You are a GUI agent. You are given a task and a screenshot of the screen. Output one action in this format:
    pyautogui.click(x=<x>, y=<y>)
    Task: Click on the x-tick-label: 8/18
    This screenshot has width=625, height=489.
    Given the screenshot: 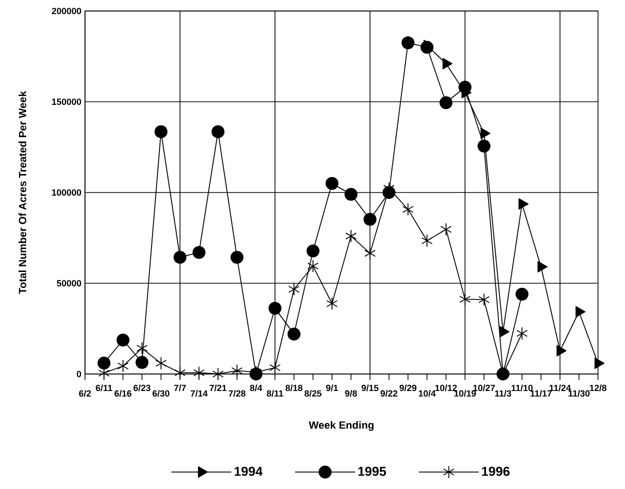 What is the action you would take?
    pyautogui.click(x=294, y=388)
    